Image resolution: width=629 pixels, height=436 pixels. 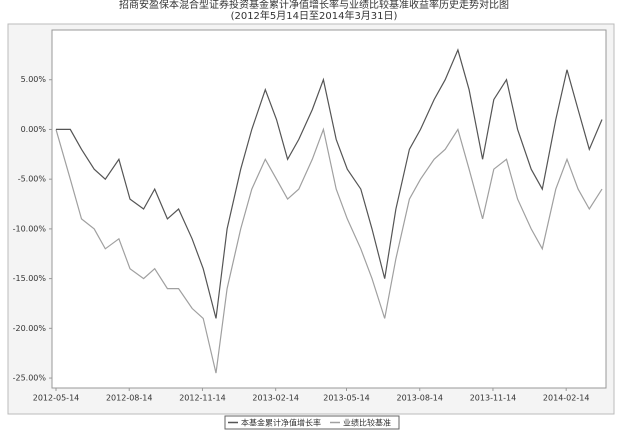 I want to click on y-tick-label: -10.00%, so click(x=30, y=228).